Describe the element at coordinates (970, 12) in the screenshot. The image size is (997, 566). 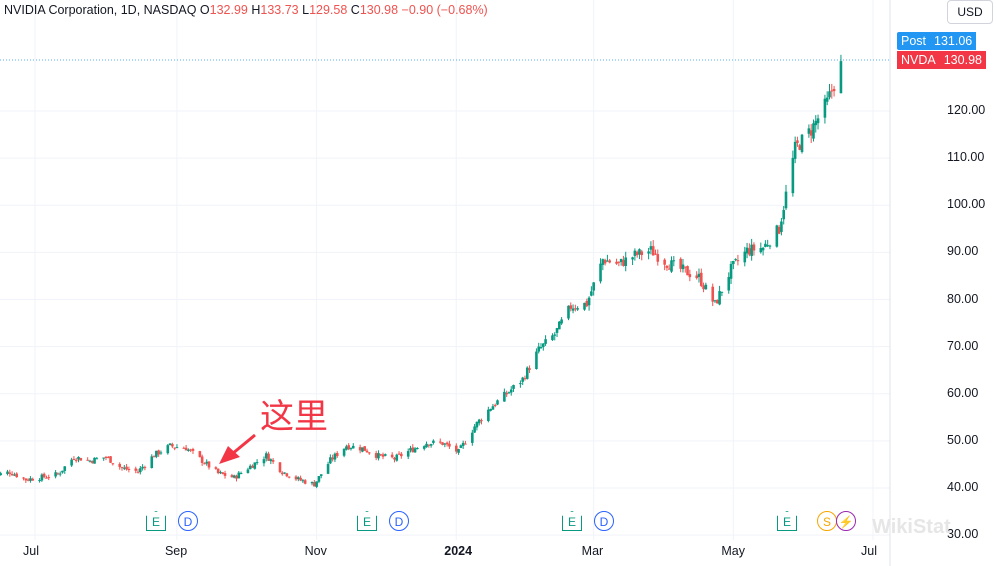
I see `currency-button: USD` at that location.